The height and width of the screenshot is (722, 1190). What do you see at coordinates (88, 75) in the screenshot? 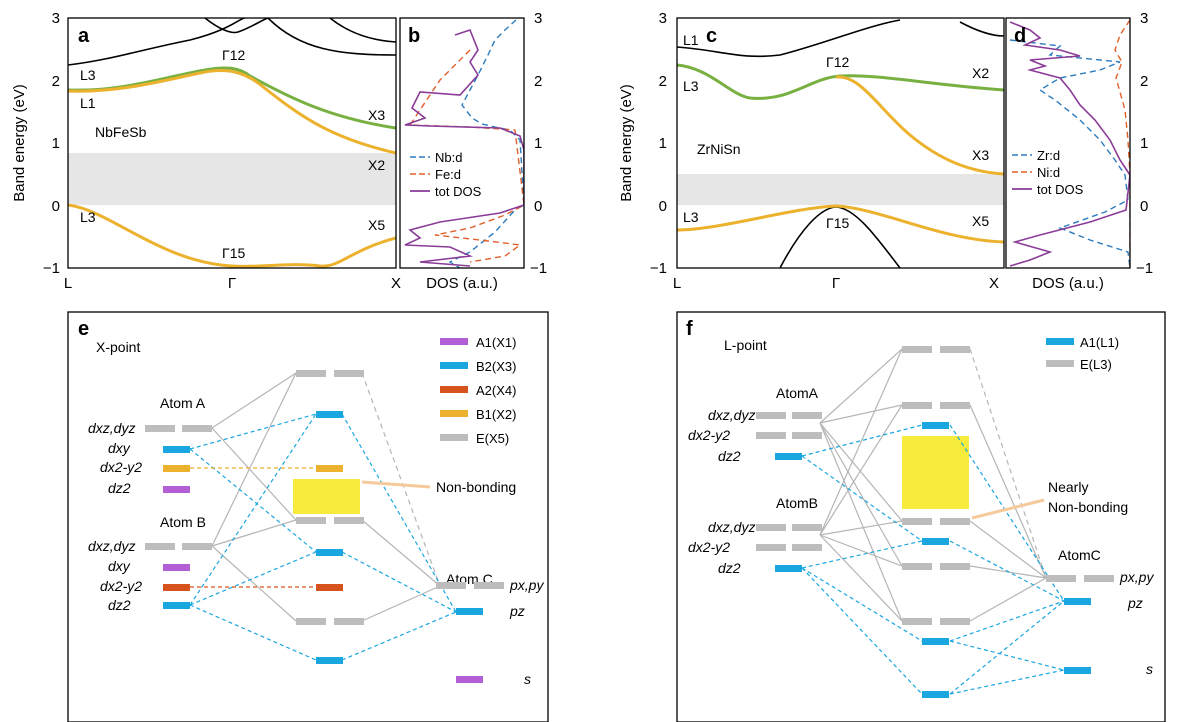
I see `lbl-L3: L3` at bounding box center [88, 75].